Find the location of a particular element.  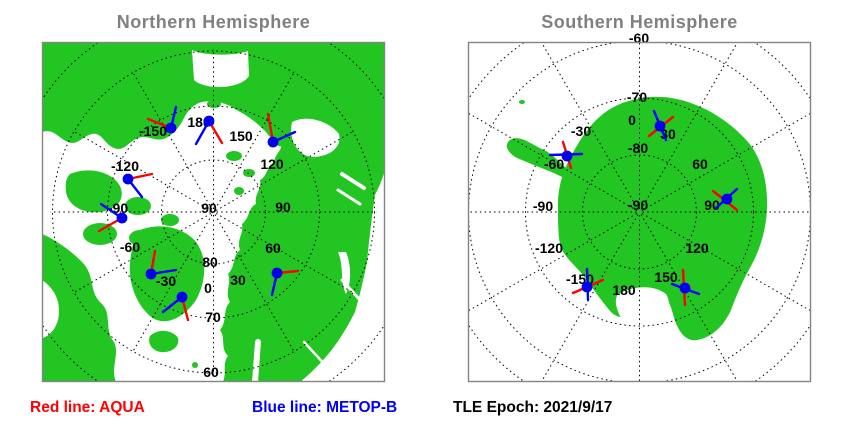

legend-metopb-label: Blue line: METOP-B is located at coordinates (325, 407).